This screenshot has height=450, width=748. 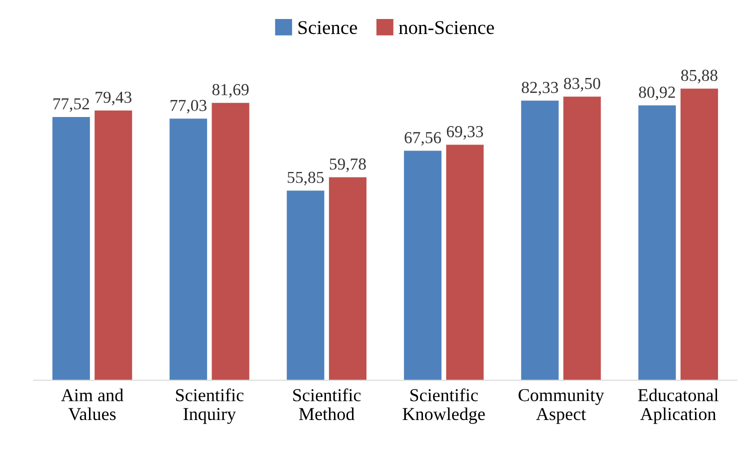 What do you see at coordinates (446, 27) in the screenshot?
I see `legend-label: non-Science` at bounding box center [446, 27].